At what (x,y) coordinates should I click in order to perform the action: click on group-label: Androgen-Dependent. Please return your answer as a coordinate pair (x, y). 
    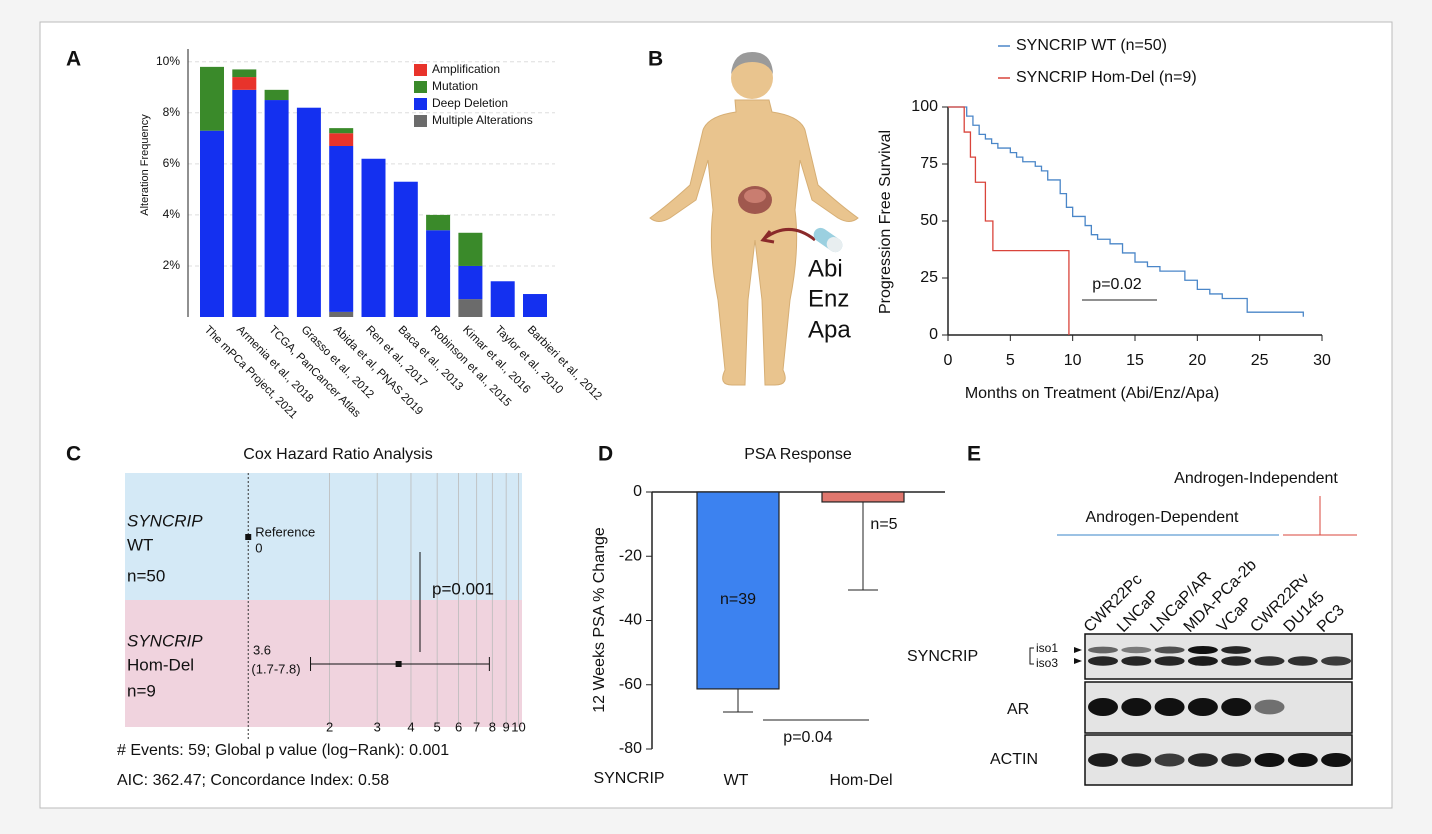
    Looking at the image, I should click on (1162, 517).